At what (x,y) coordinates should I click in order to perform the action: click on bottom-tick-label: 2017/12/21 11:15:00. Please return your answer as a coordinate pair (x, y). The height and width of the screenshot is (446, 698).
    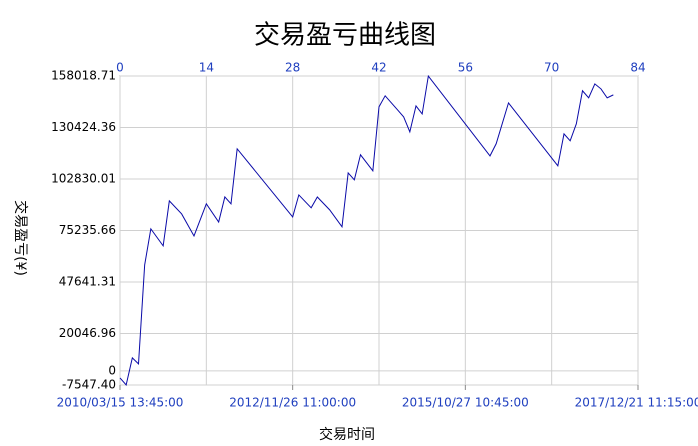
    Looking at the image, I should click on (636, 403).